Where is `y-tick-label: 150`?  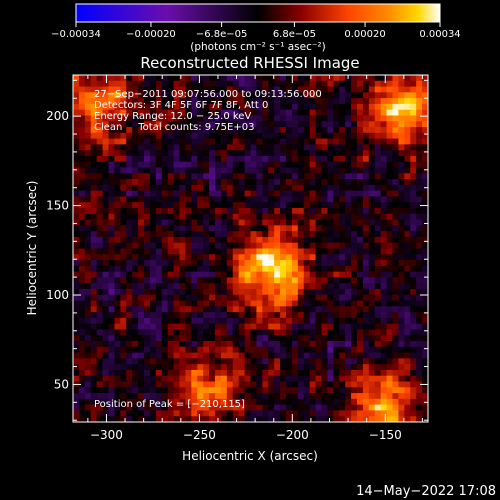 y-tick-label: 150 is located at coordinates (57, 206).